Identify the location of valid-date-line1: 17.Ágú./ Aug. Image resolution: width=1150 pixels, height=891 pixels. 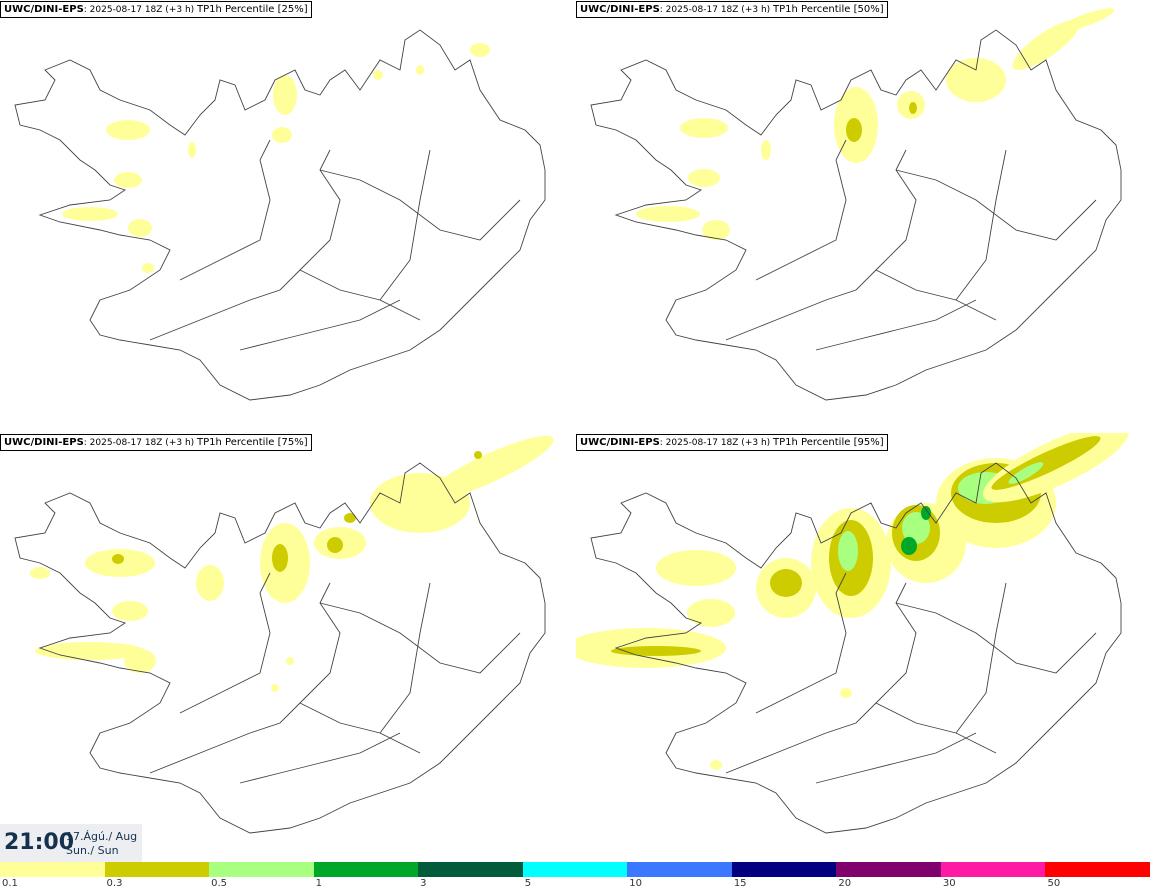
(102, 836).